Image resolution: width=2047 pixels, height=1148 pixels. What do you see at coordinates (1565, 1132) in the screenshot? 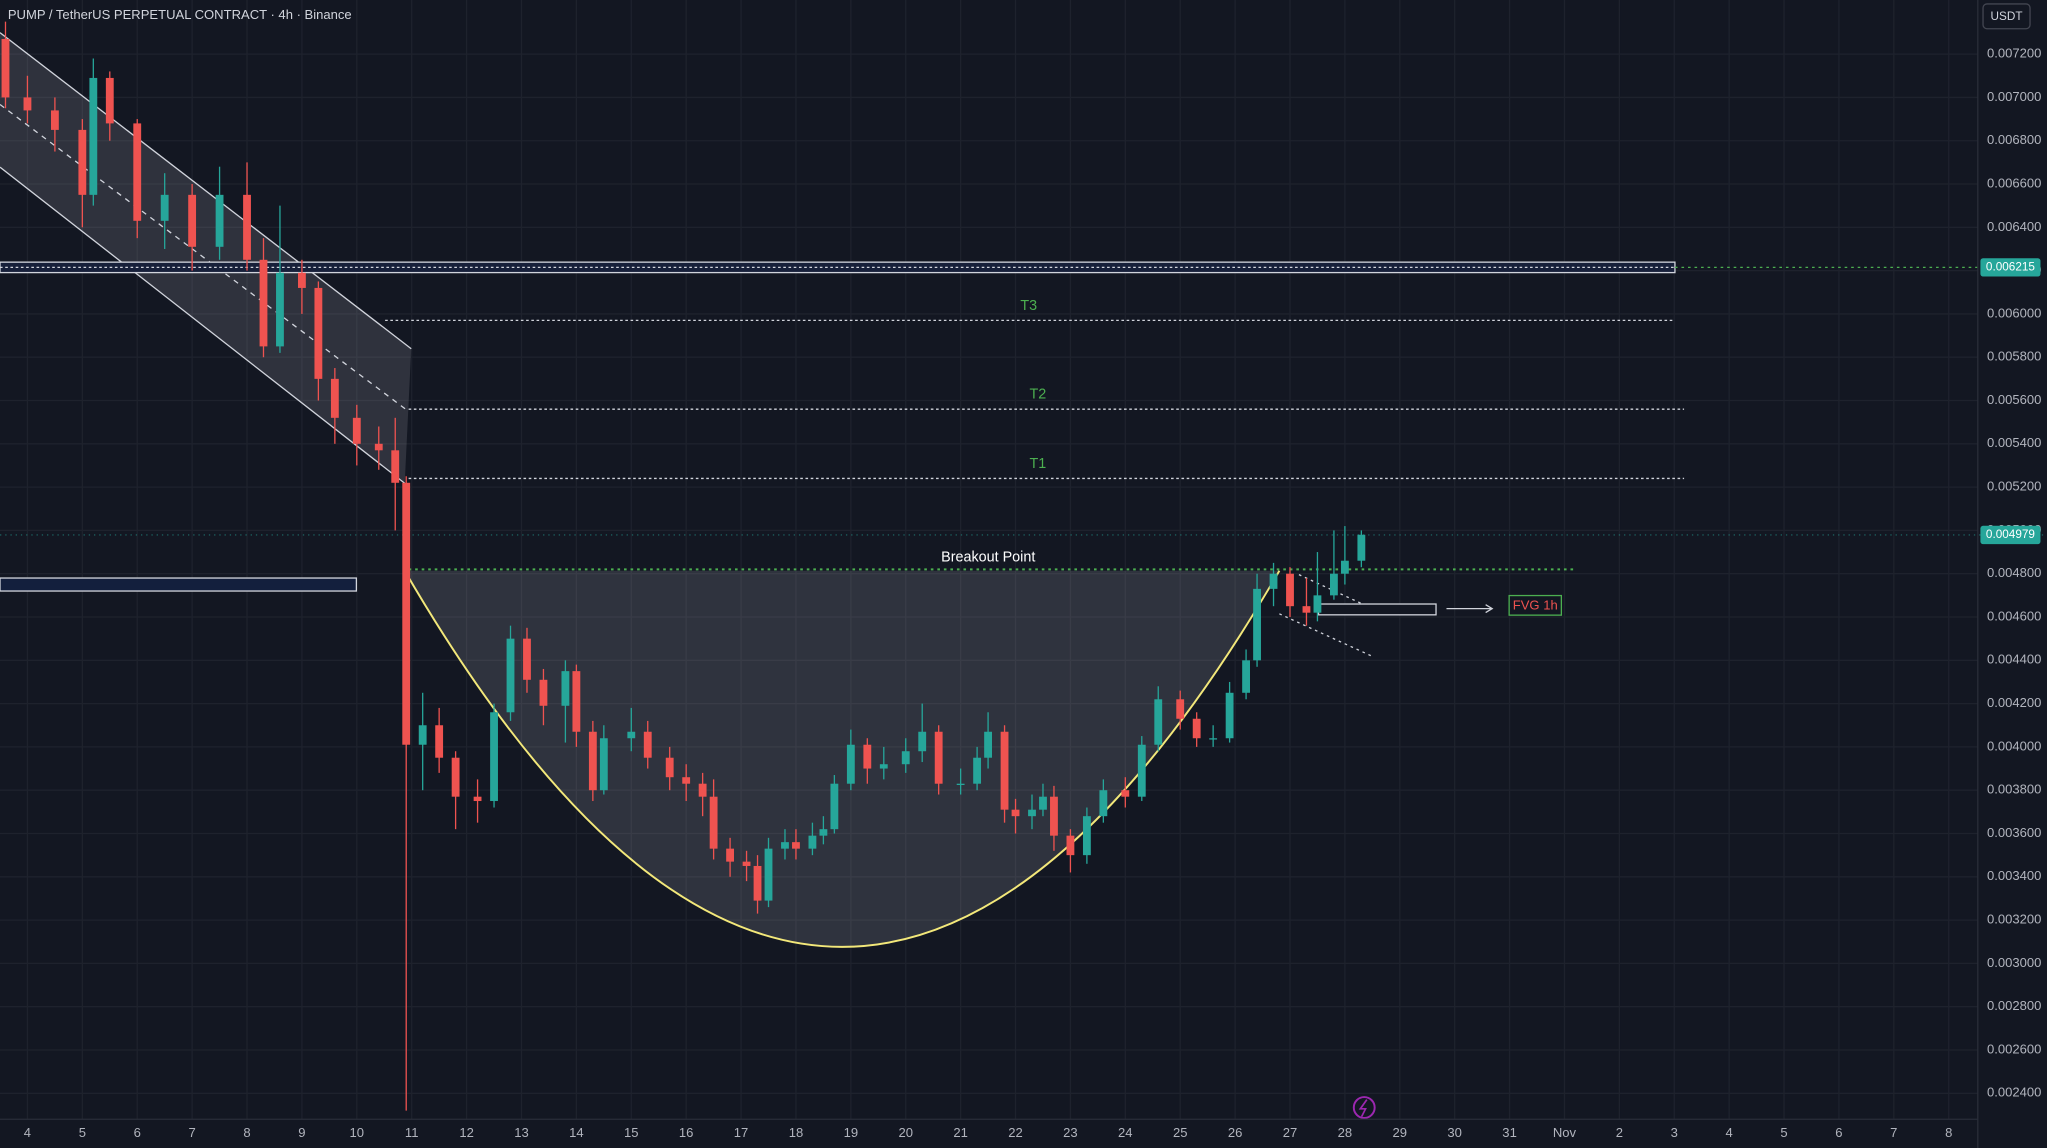
I see `x-tick-label: Nov` at bounding box center [1565, 1132].